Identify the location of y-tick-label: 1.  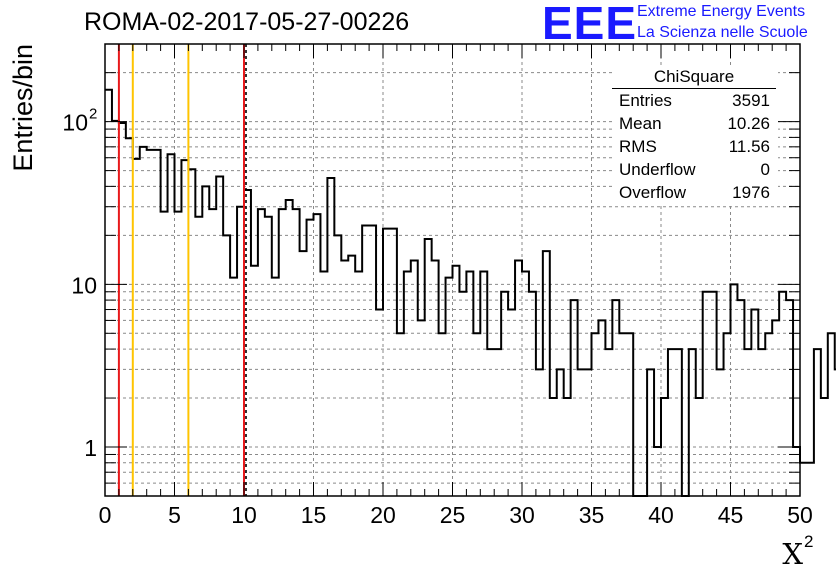
(90, 448).